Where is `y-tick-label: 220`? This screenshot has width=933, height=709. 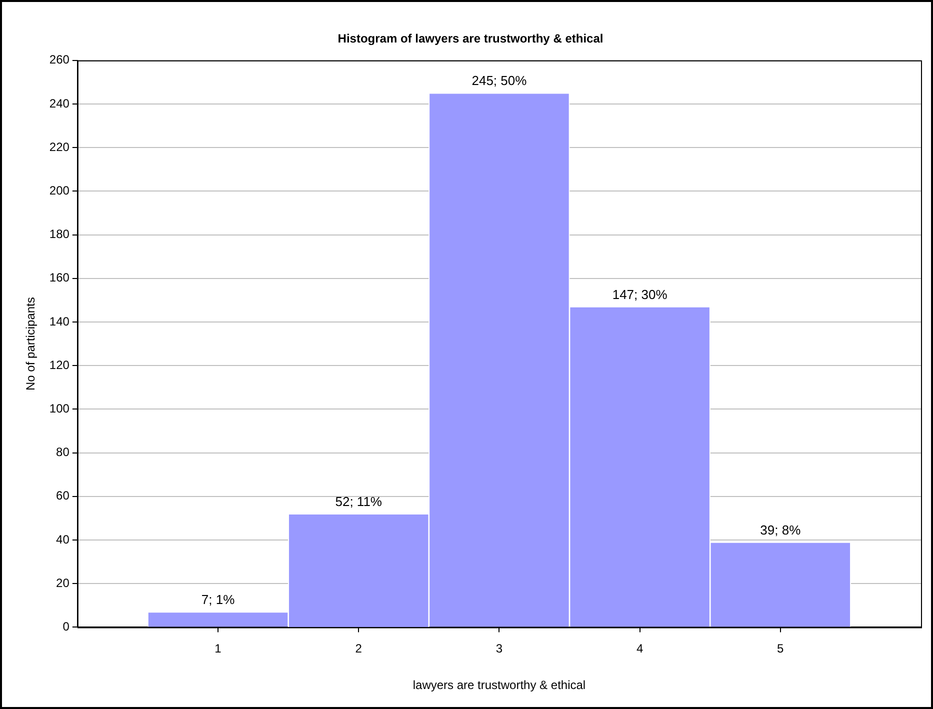 y-tick-label: 220 is located at coordinates (59, 147).